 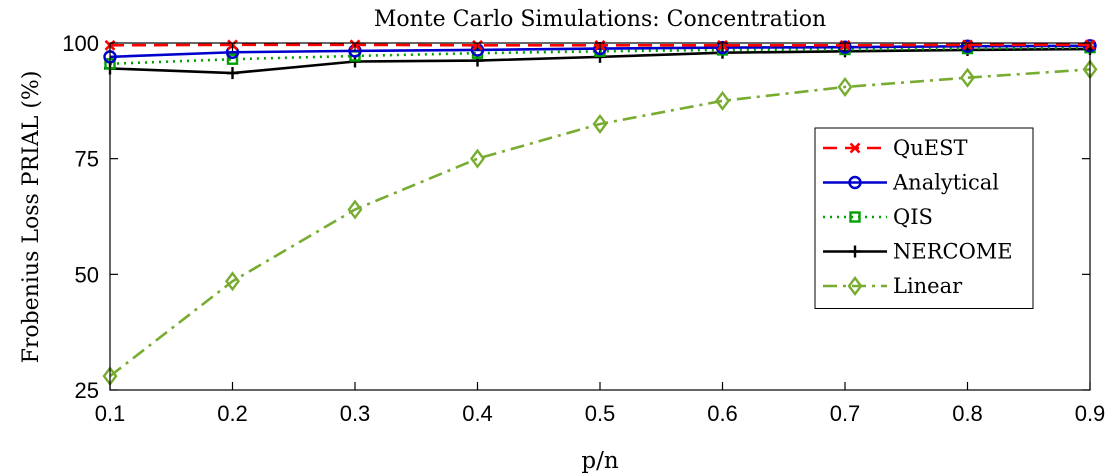 What do you see at coordinates (110, 413) in the screenshot?
I see `x-tick-label: 0.1` at bounding box center [110, 413].